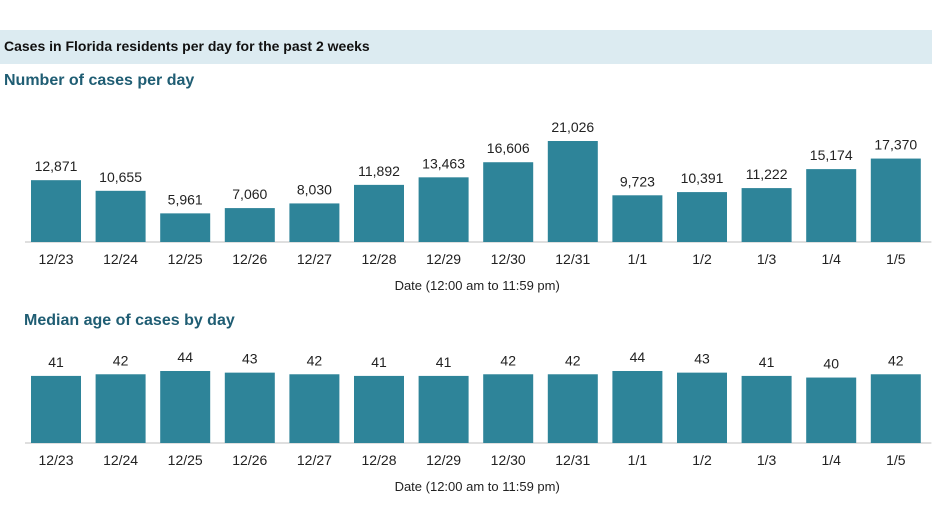 The height and width of the screenshot is (524, 932). Describe the element at coordinates (895, 145) in the screenshot. I see `data-label: 17,370` at that location.